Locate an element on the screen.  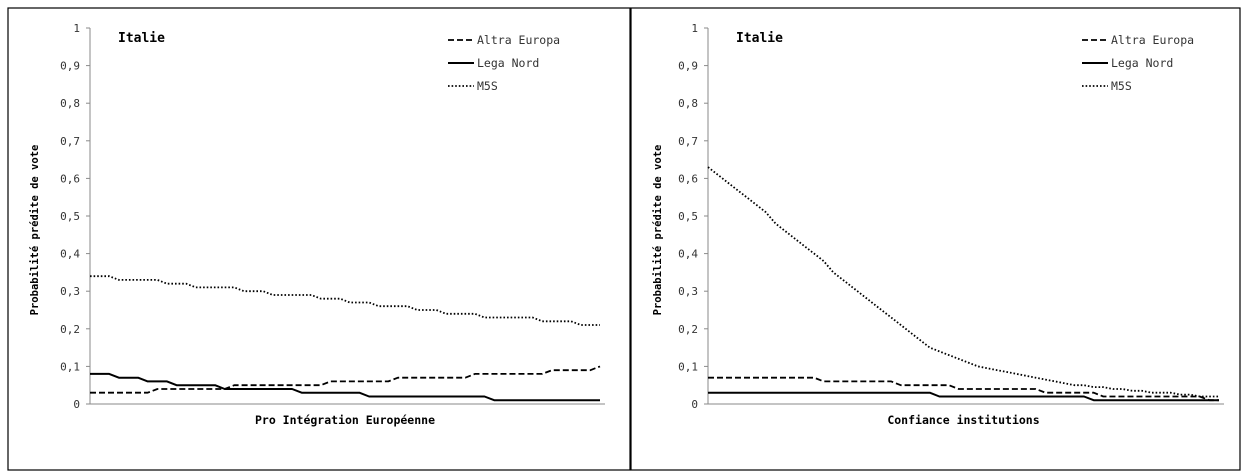
x-axis-title: Pro Intégration Européenne is located at coordinates (345, 420).